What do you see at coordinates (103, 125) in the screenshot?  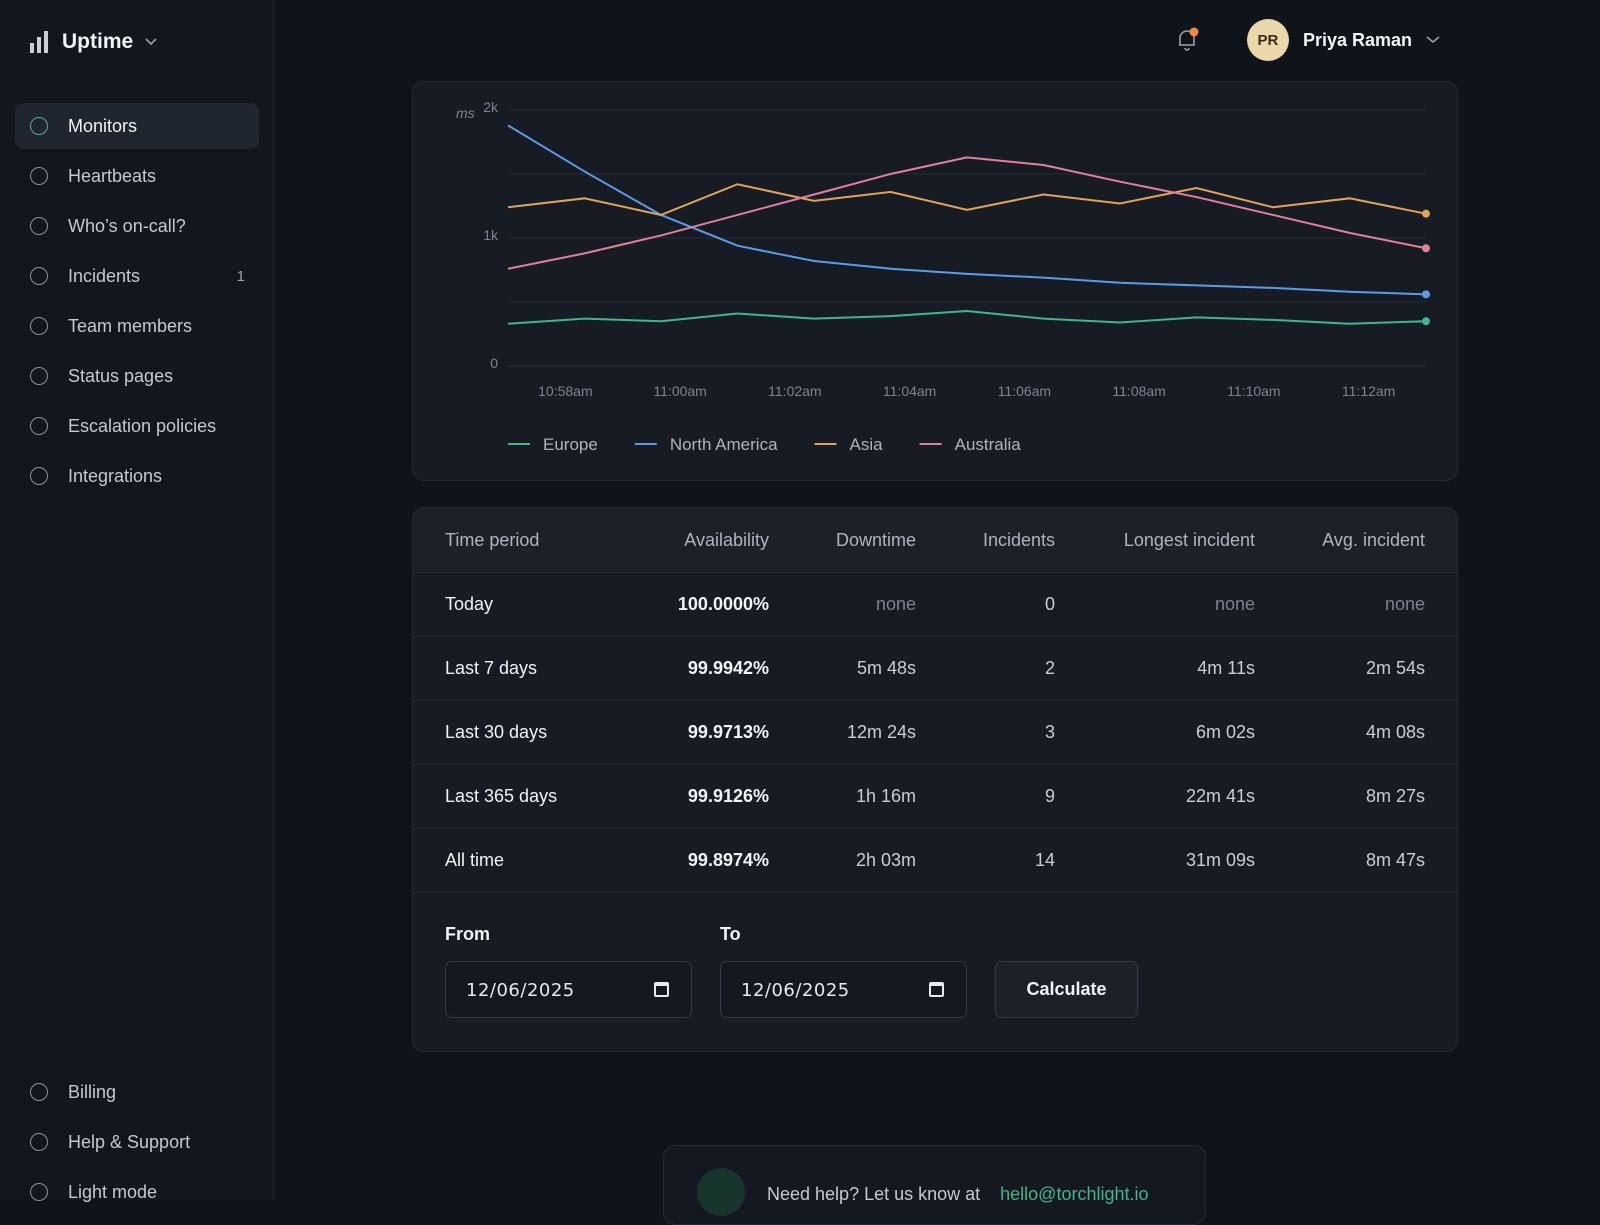 I see `nav-label: Monitors` at bounding box center [103, 125].